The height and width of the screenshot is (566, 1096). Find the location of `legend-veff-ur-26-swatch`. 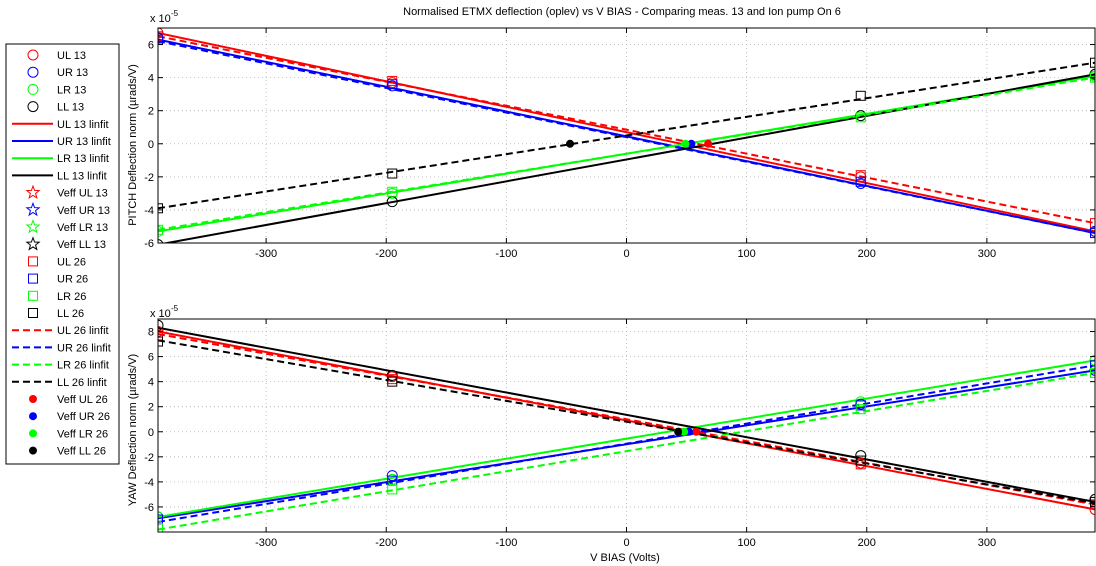

legend-veff-ur-26-swatch is located at coordinates (33, 416).